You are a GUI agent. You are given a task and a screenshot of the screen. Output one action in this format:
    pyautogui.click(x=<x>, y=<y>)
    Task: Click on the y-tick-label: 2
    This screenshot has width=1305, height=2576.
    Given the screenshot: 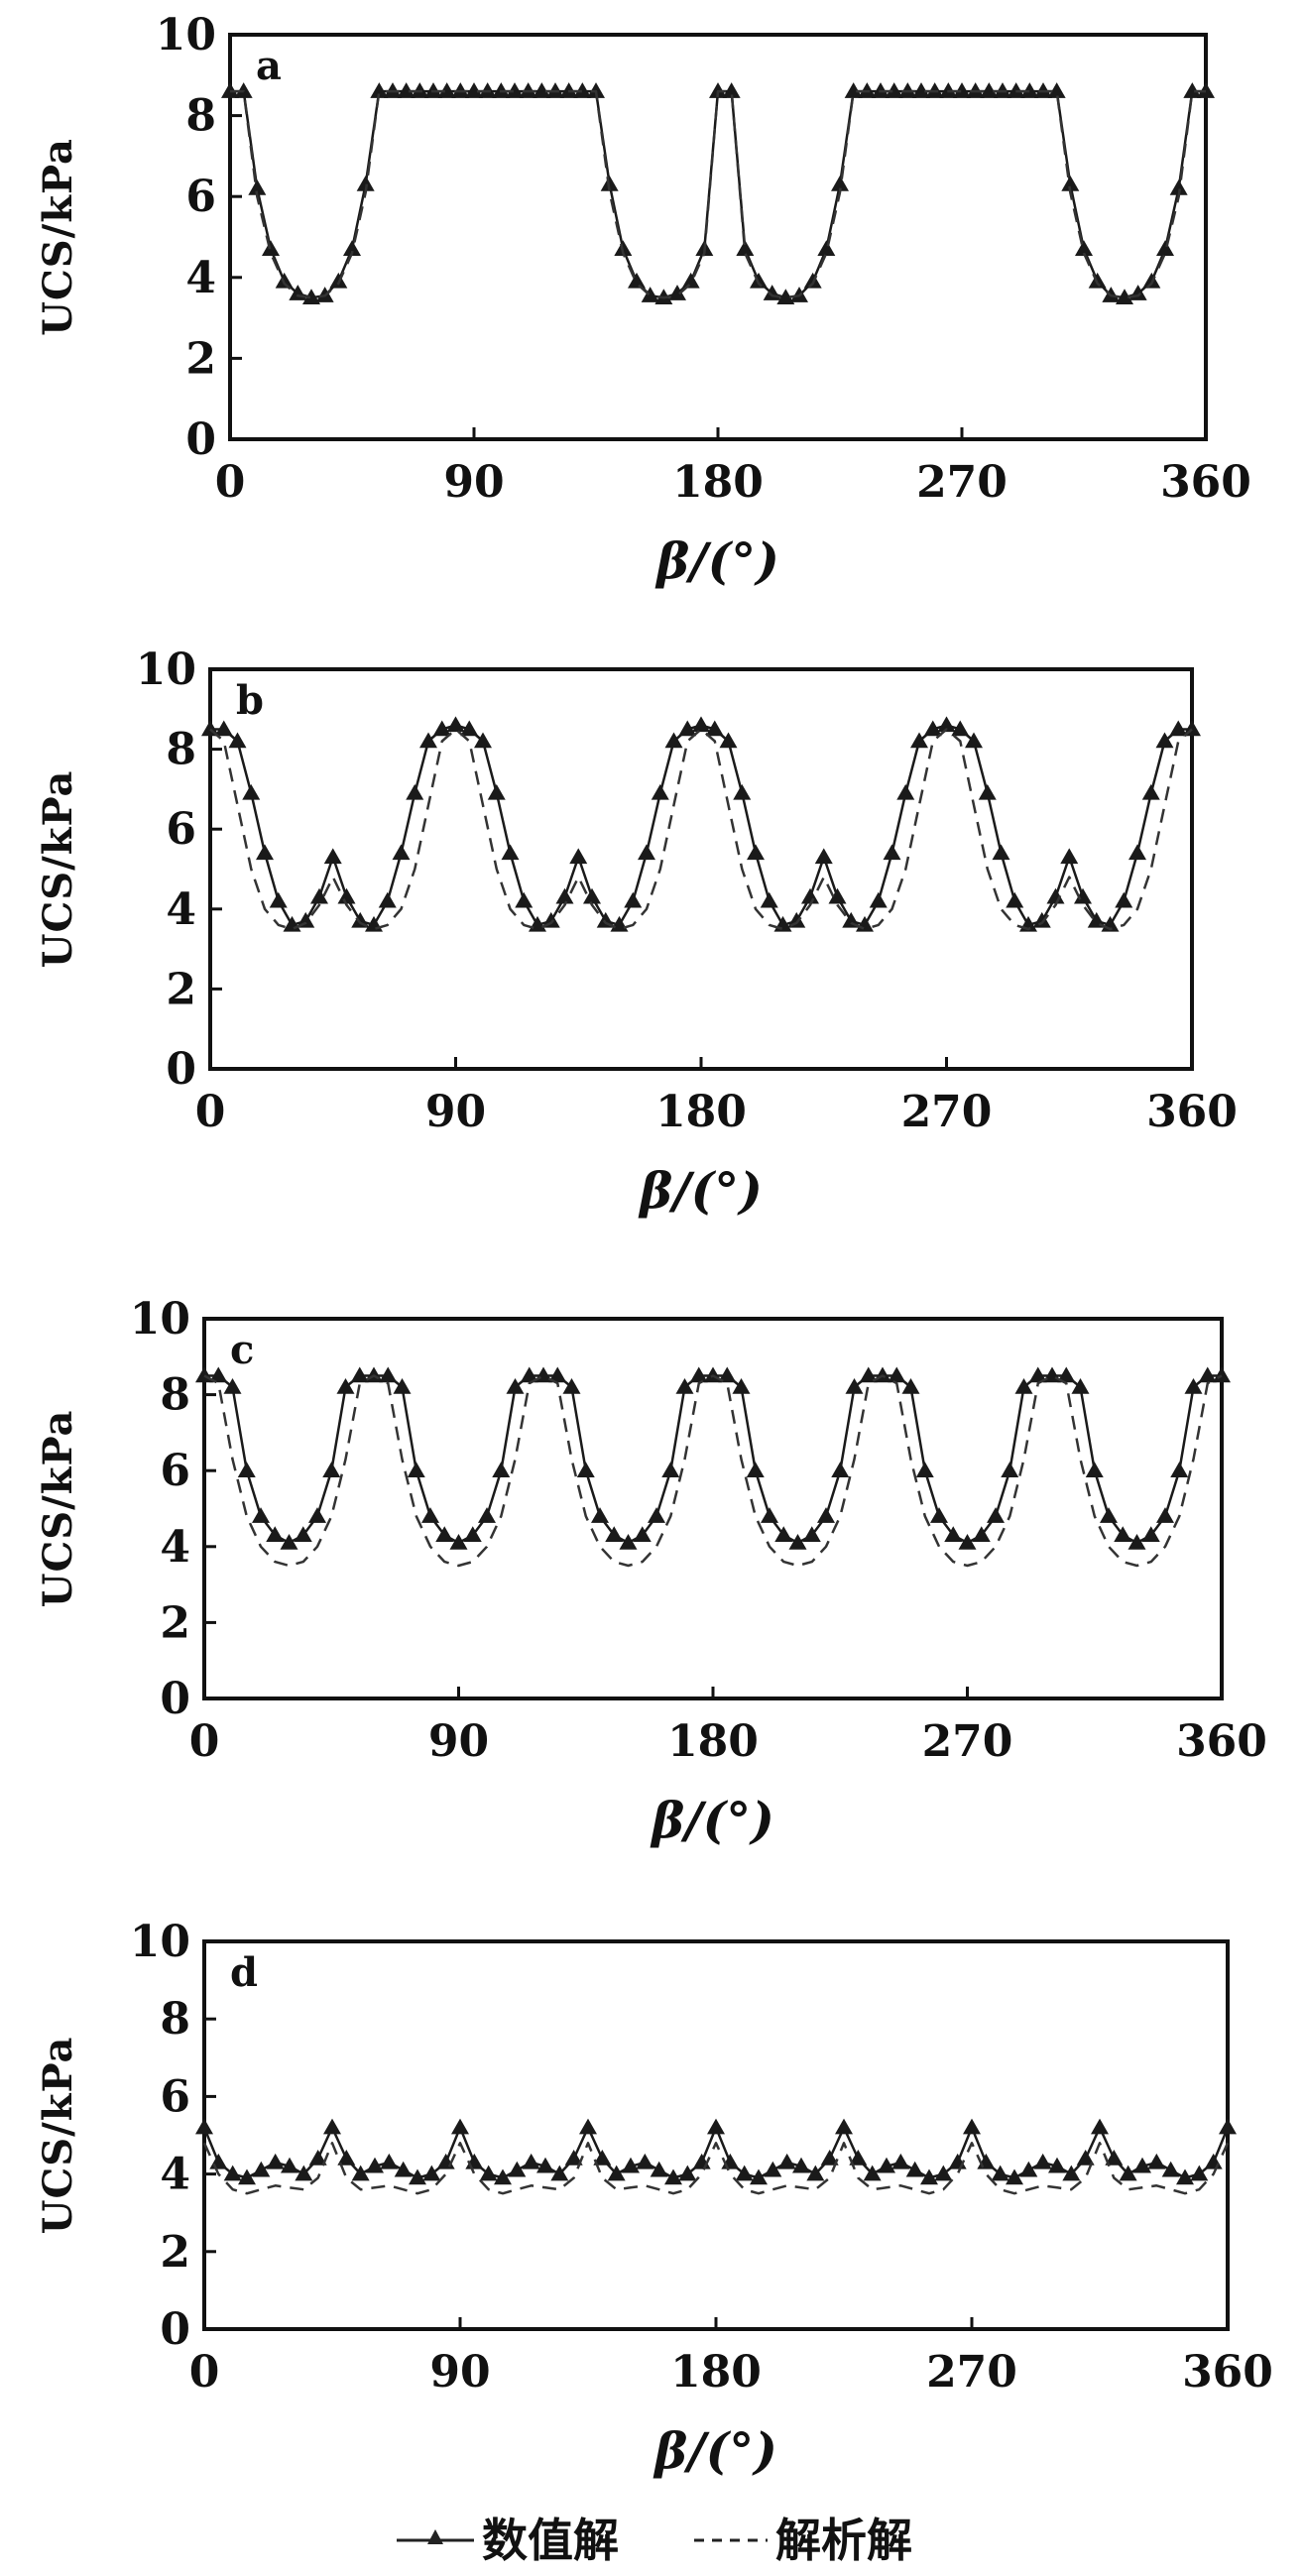 What is the action you would take?
    pyautogui.click(x=181, y=989)
    